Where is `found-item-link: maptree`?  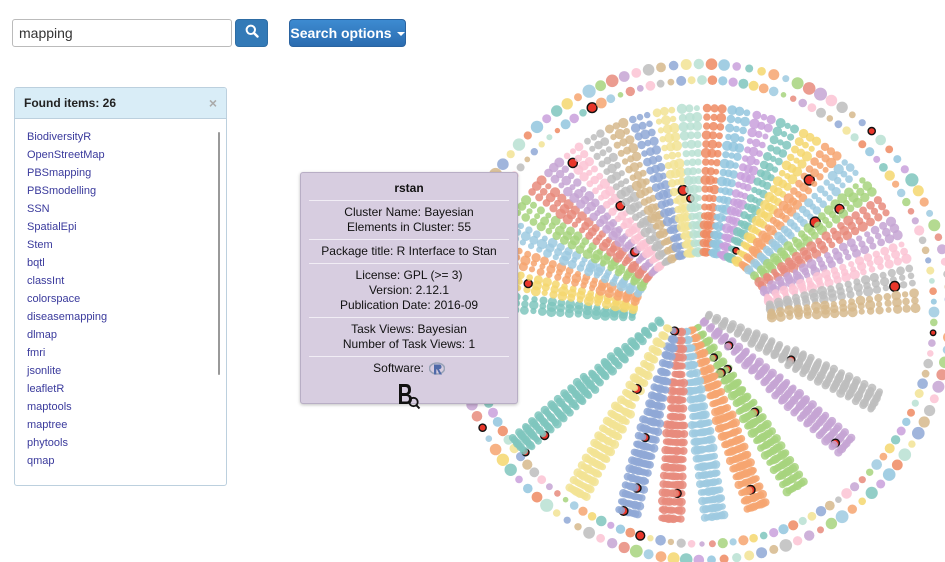
found-item-link: maptree is located at coordinates (47, 425).